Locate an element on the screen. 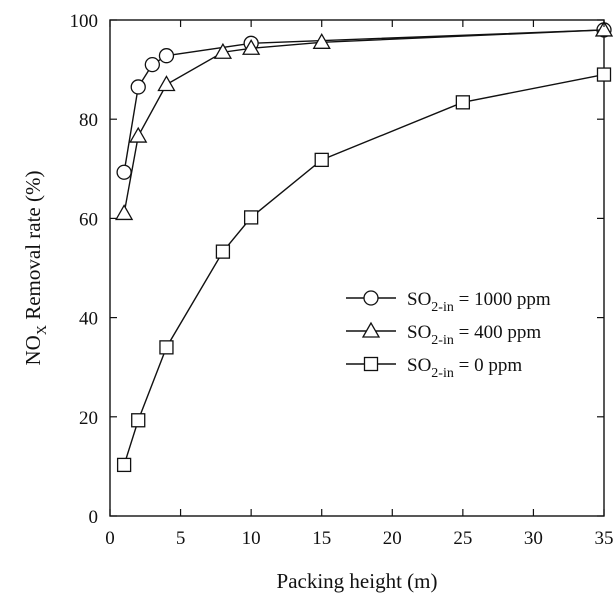 This screenshot has width=614, height=597. x-tick-label: 0 is located at coordinates (110, 538).